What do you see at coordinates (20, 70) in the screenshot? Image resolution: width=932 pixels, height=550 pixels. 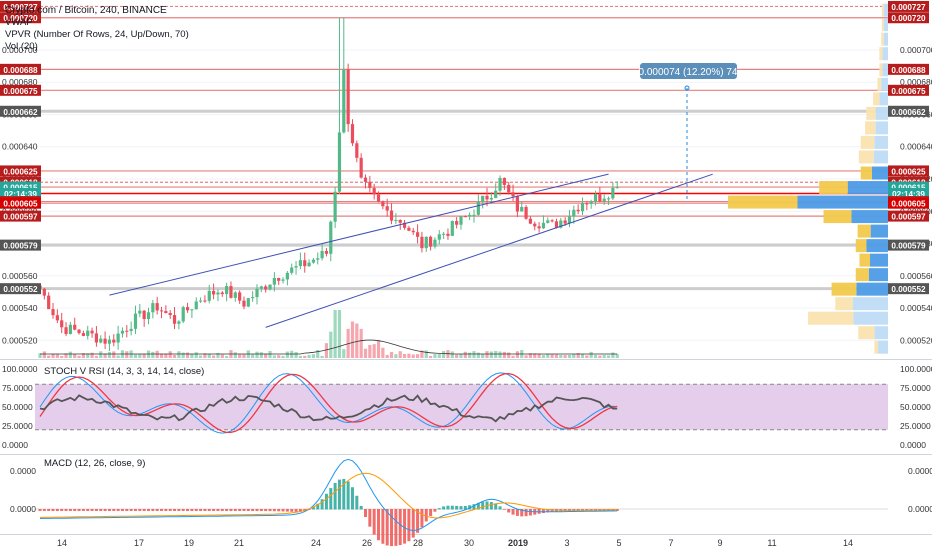 I see `price-label-text: 0.000688` at bounding box center [20, 70].